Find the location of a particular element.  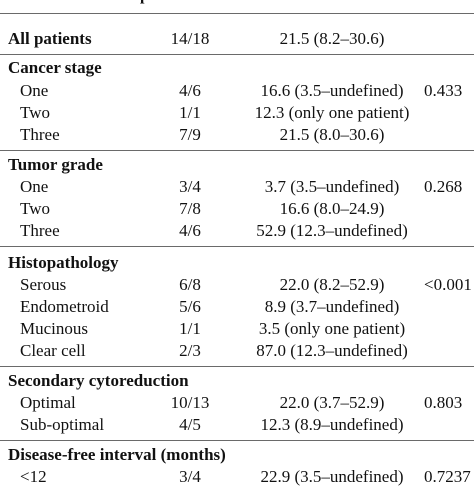

section-title: Histopathology is located at coordinates (63, 262).